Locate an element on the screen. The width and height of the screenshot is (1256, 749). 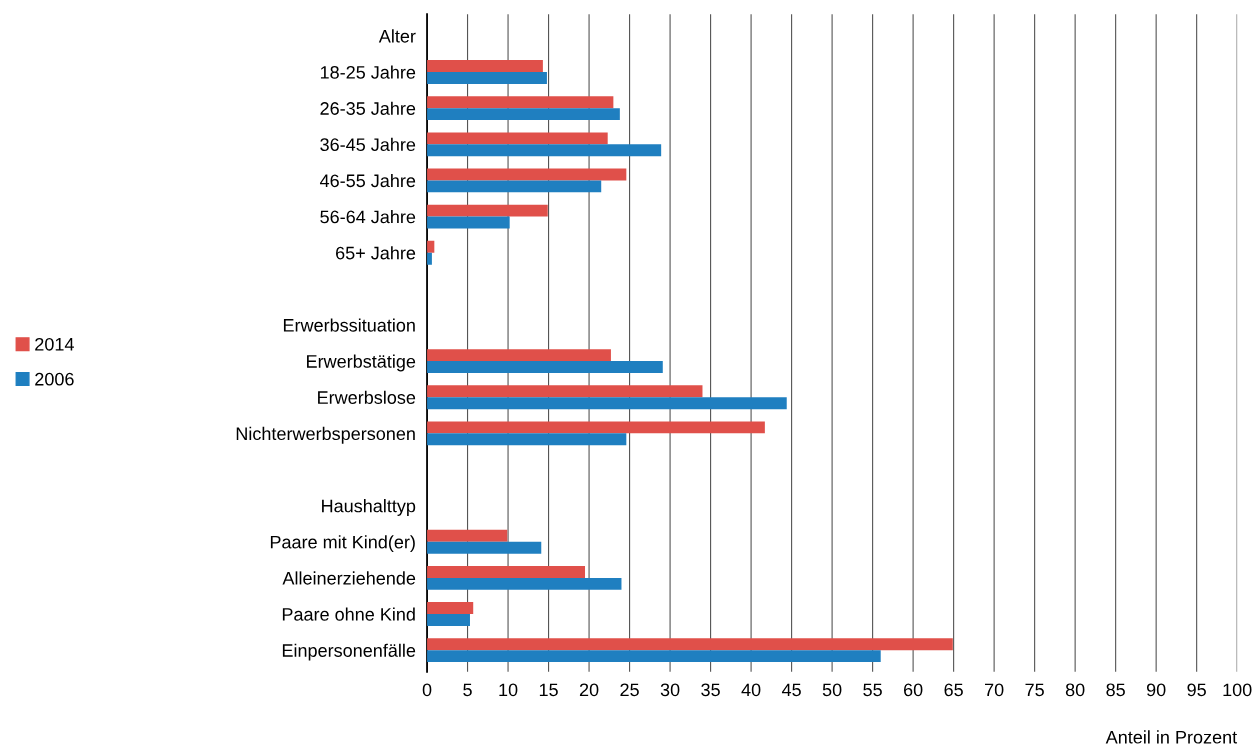
x-tick-label: 75 is located at coordinates (1034, 690).